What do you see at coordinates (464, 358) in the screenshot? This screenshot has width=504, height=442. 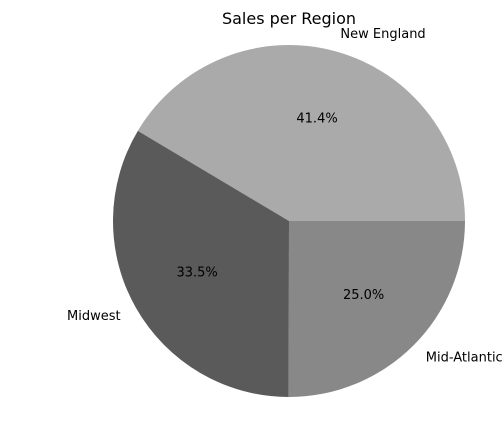 I see `pie-category-label-mid-atlantic: Mid-Atlantic` at bounding box center [464, 358].